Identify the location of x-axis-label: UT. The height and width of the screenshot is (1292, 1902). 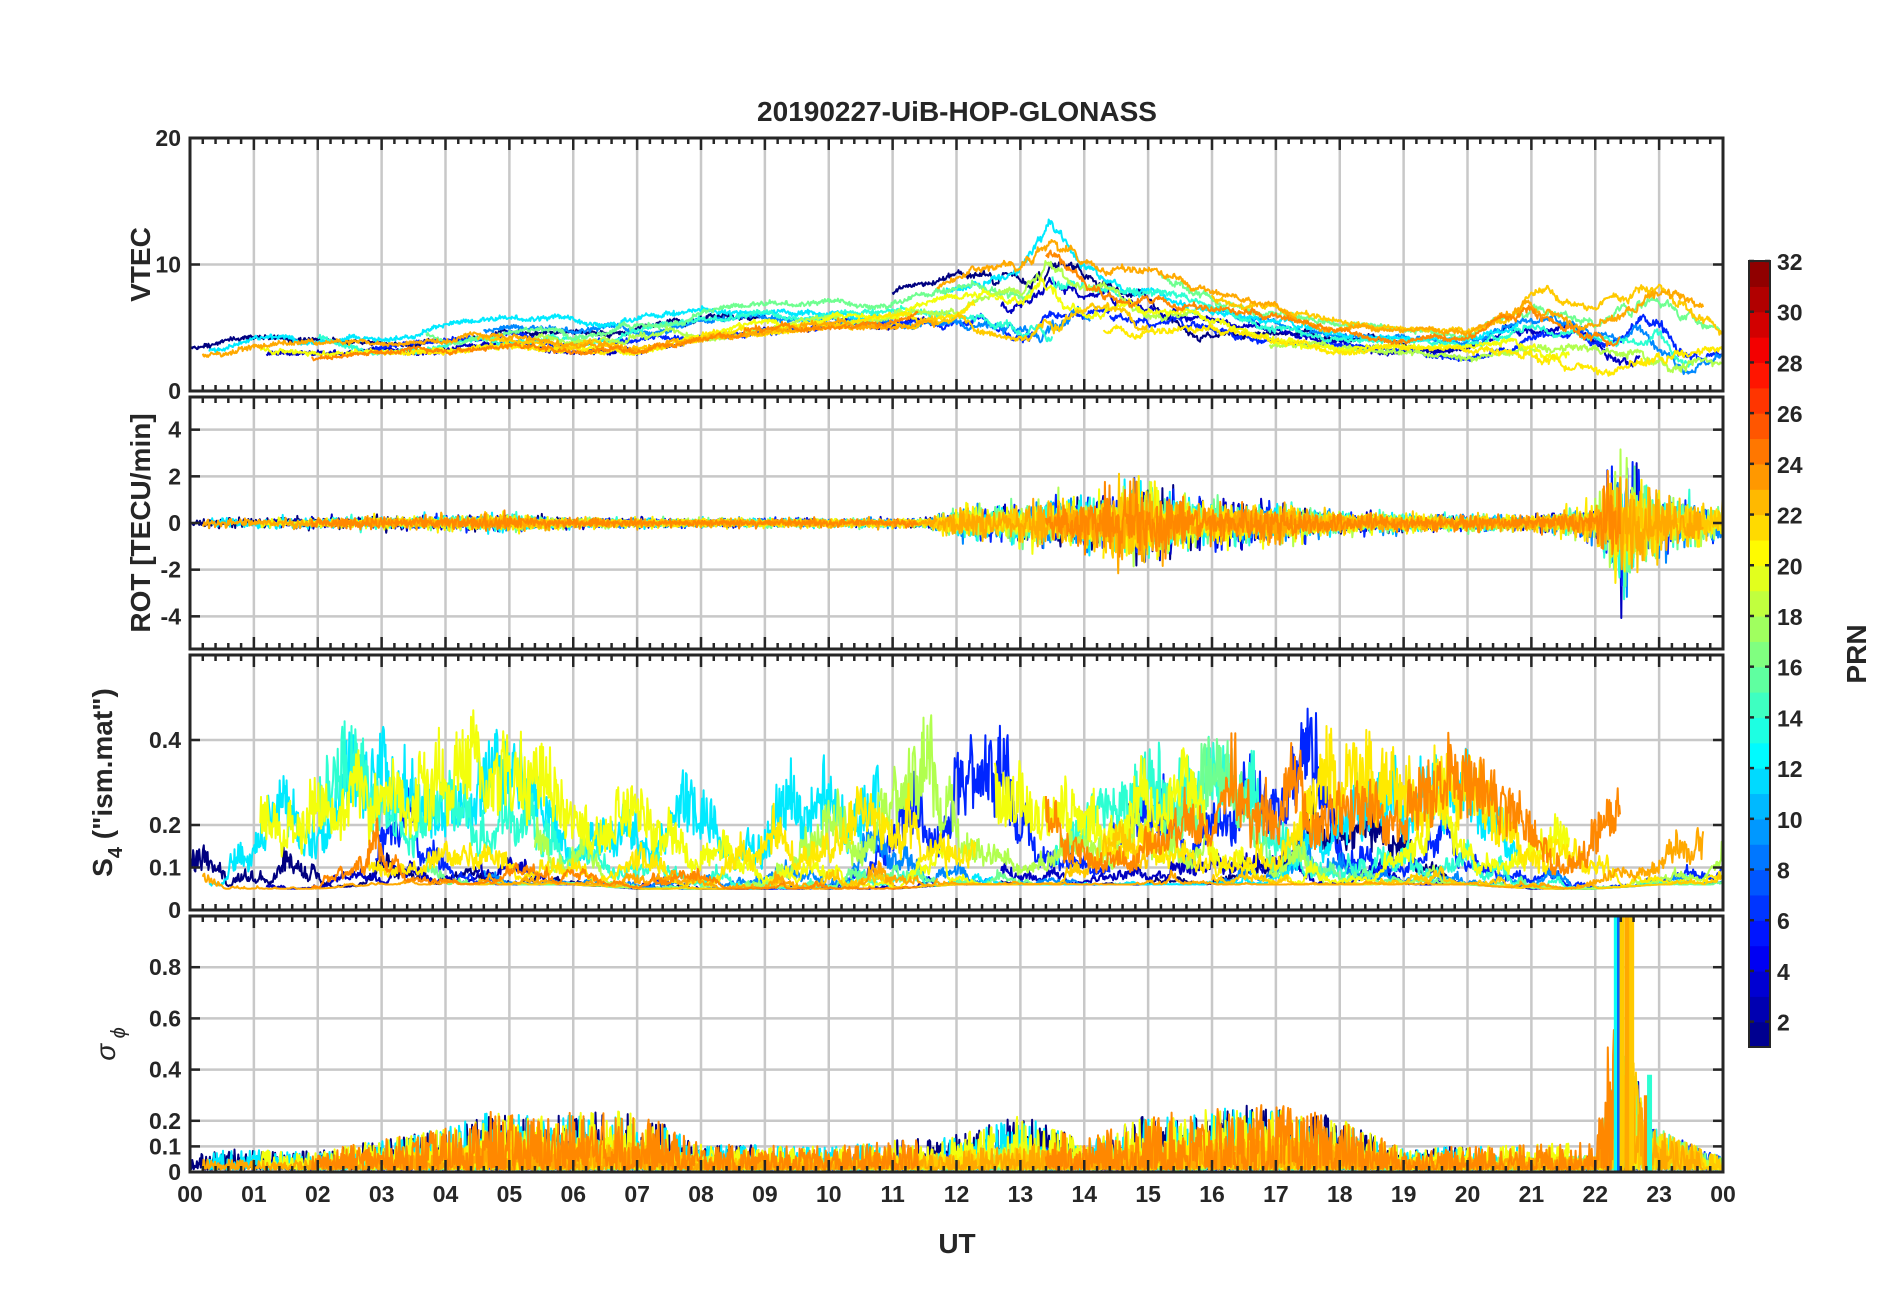
(956, 1243).